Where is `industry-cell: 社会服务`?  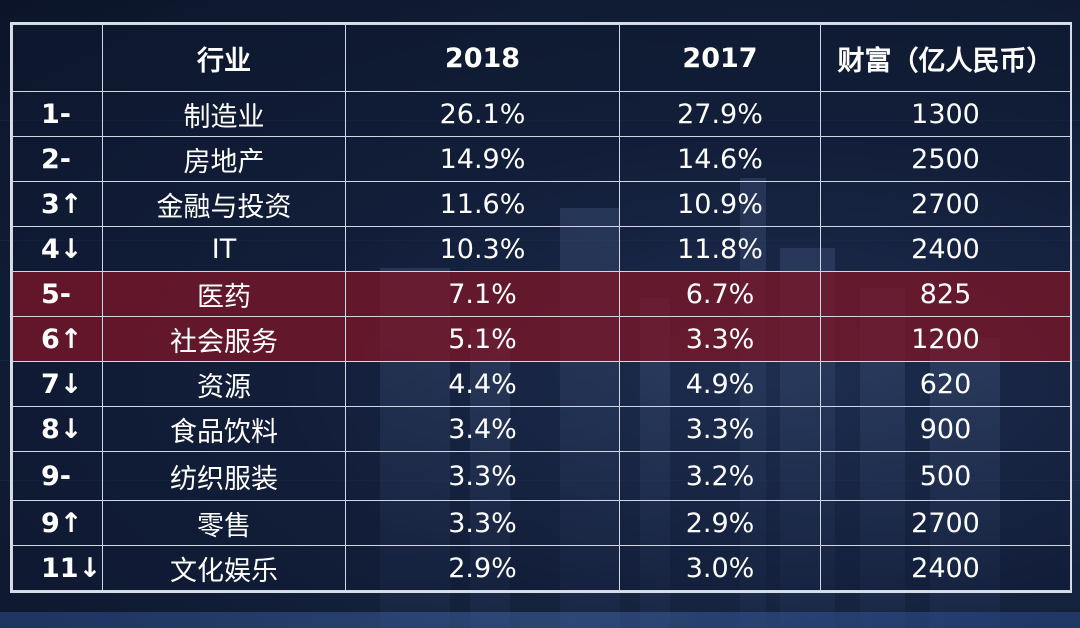
industry-cell: 社会服务 is located at coordinates (224, 339).